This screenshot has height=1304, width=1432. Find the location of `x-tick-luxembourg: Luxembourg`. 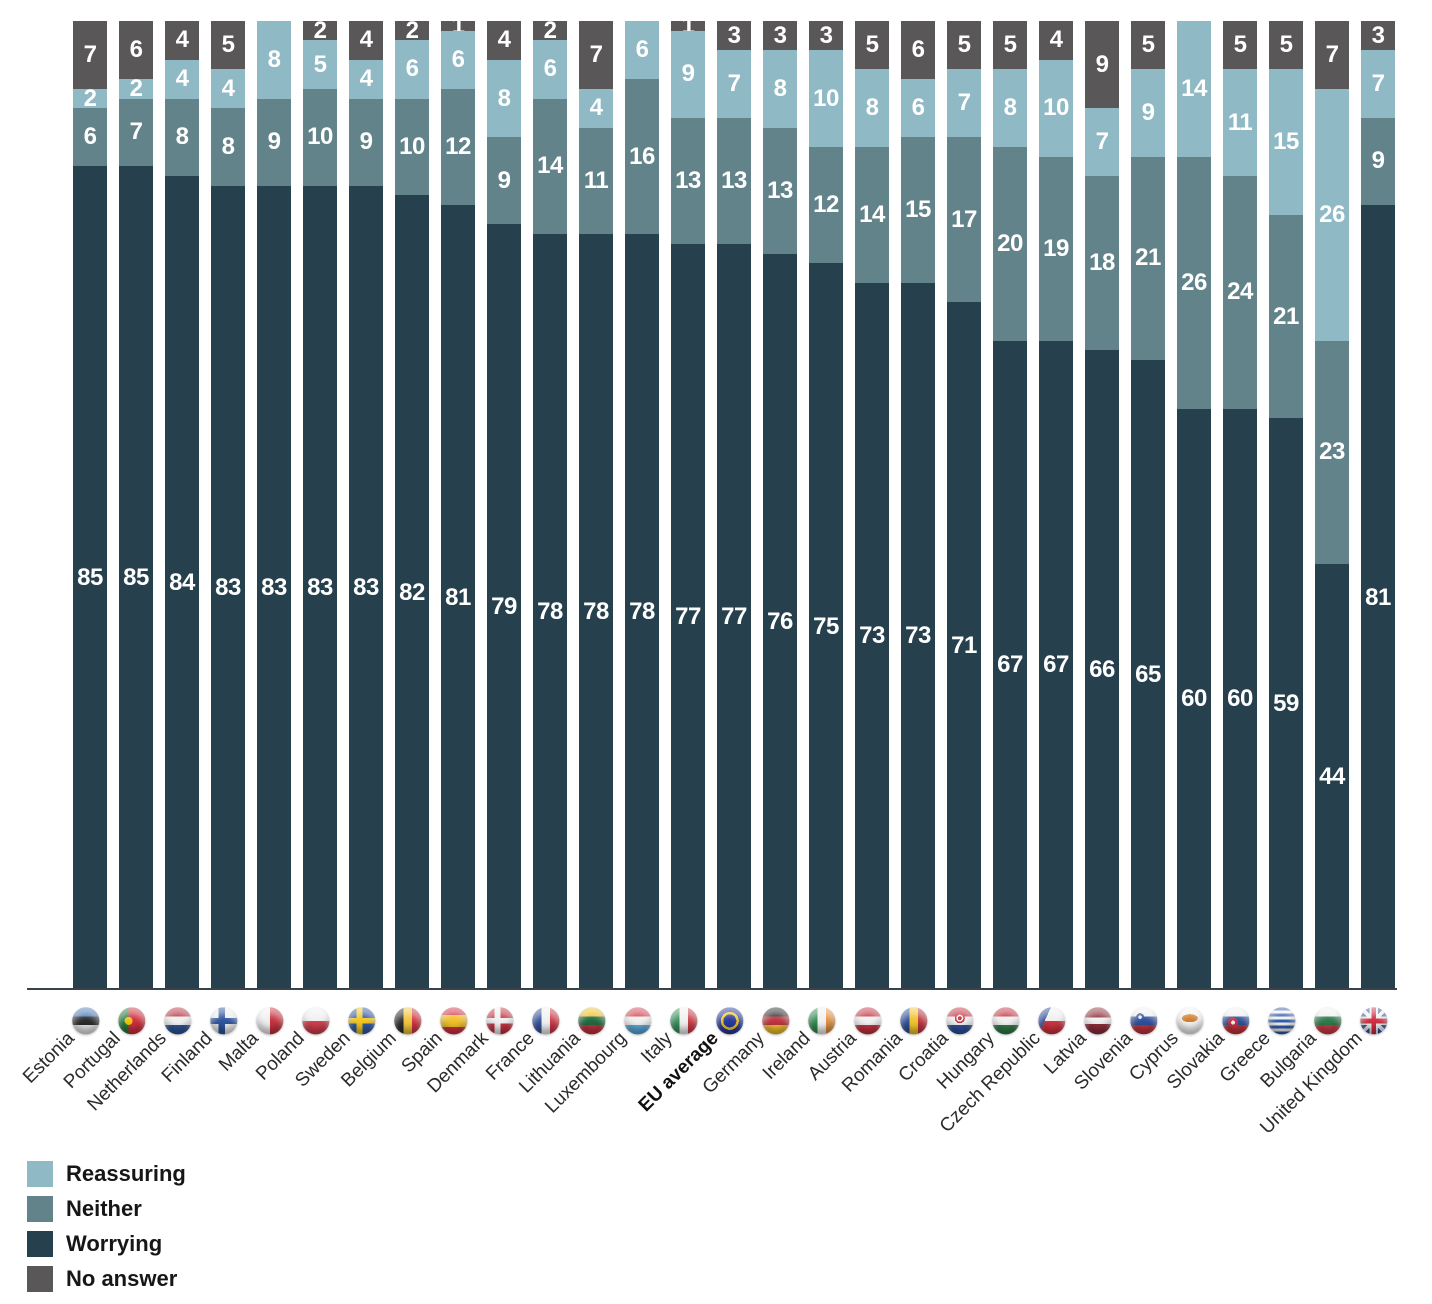

x-tick-luxembourg: Luxembourg is located at coordinates (573, 1085).